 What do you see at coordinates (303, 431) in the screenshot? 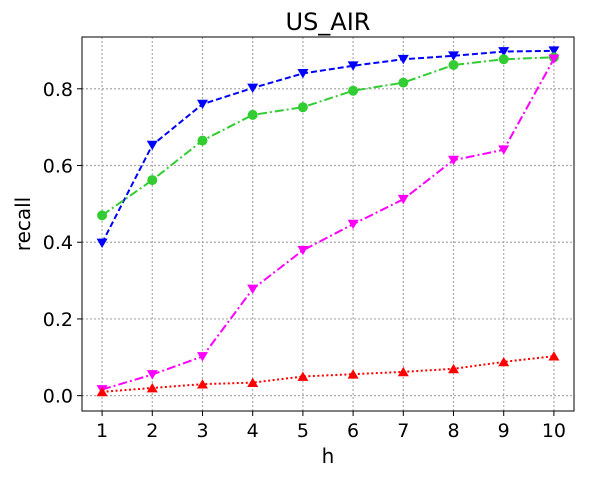
I see `x-tick-label: 5` at bounding box center [303, 431].